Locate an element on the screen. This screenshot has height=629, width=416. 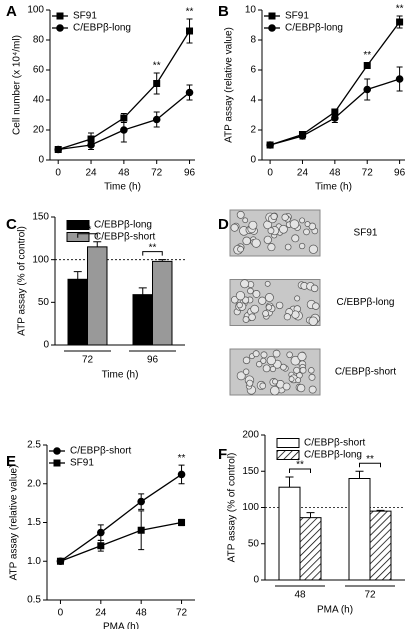
y-tick-label: 1.0 is located at coordinates (34, 561).